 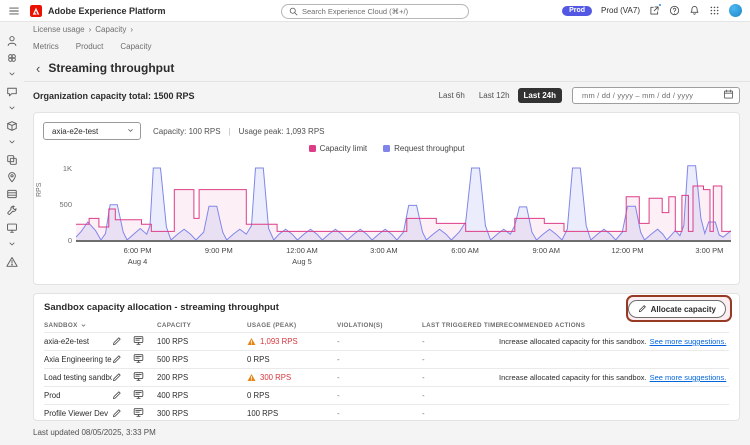 What do you see at coordinates (539, 95) in the screenshot?
I see `time-range-last-24h: Last 24h` at bounding box center [539, 95].